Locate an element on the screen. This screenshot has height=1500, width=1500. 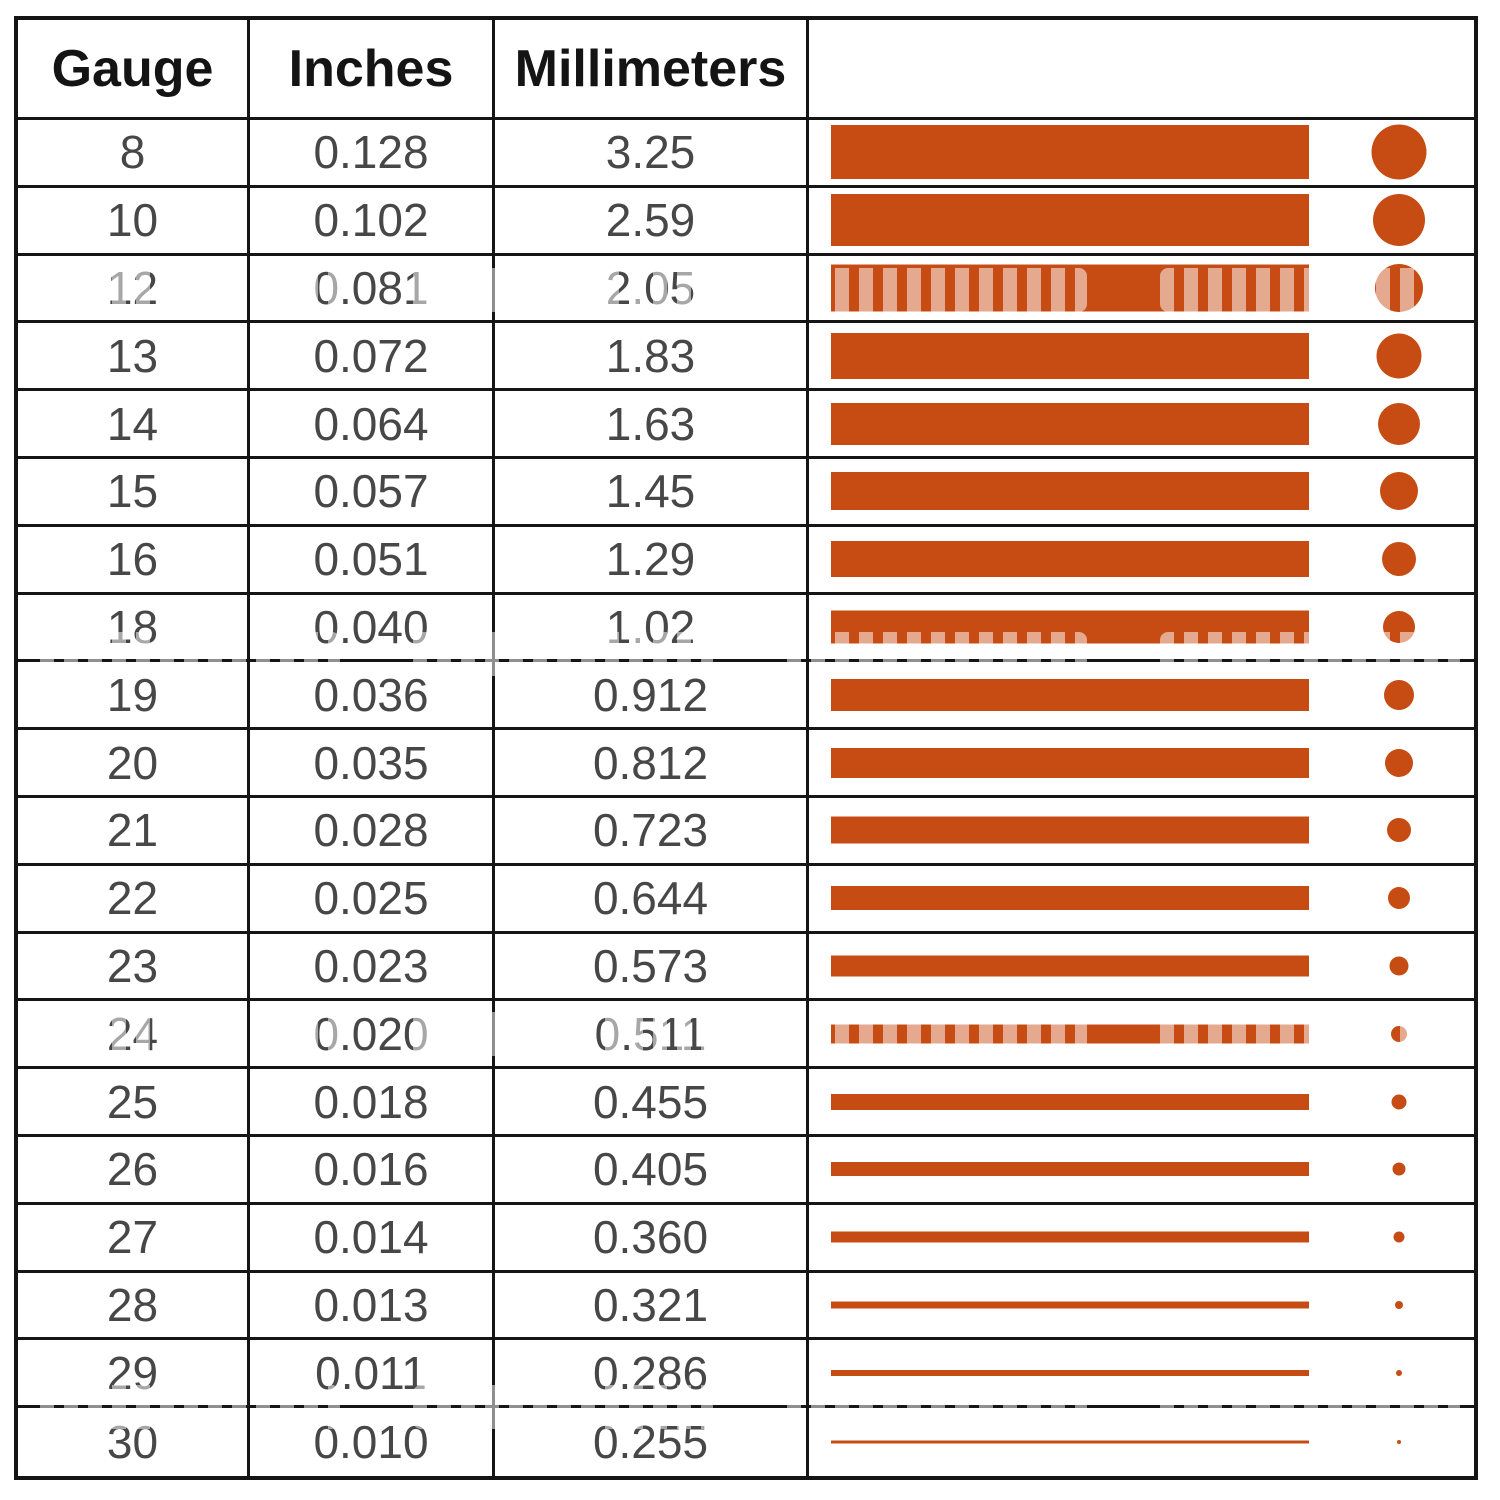
gauge-value: 15 is located at coordinates (134, 492).